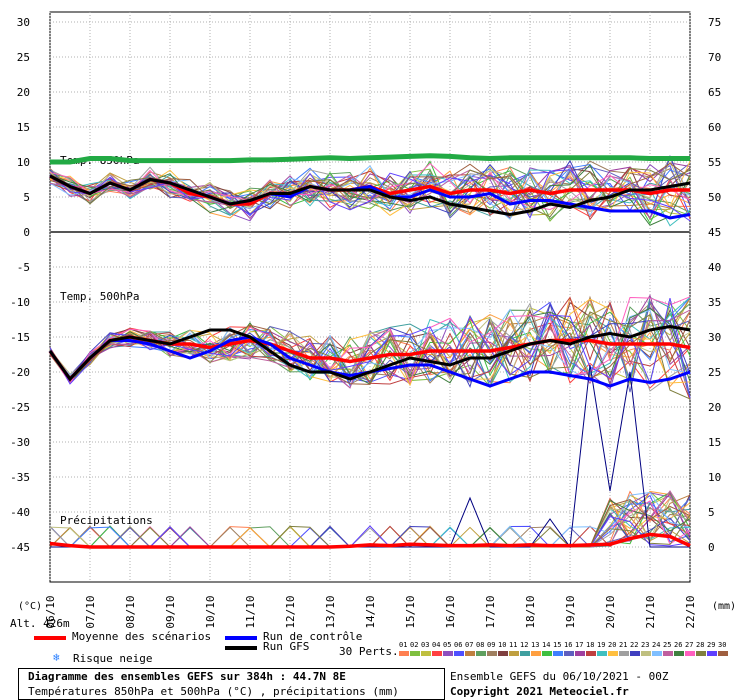 This screenshot has width=740, height=700. Describe the element at coordinates (414, 645) in the screenshot. I see `pert-number: 02` at that location.